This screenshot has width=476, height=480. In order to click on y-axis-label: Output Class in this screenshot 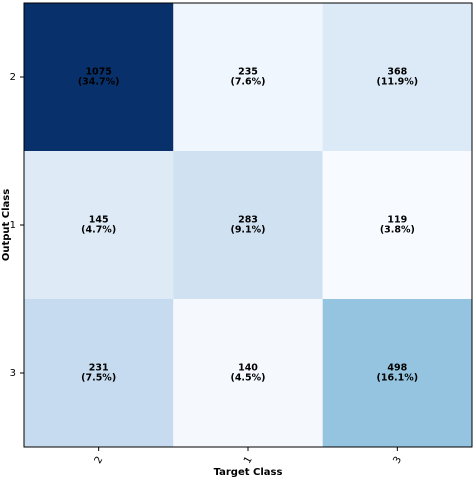, I will do `click(6, 225)`.